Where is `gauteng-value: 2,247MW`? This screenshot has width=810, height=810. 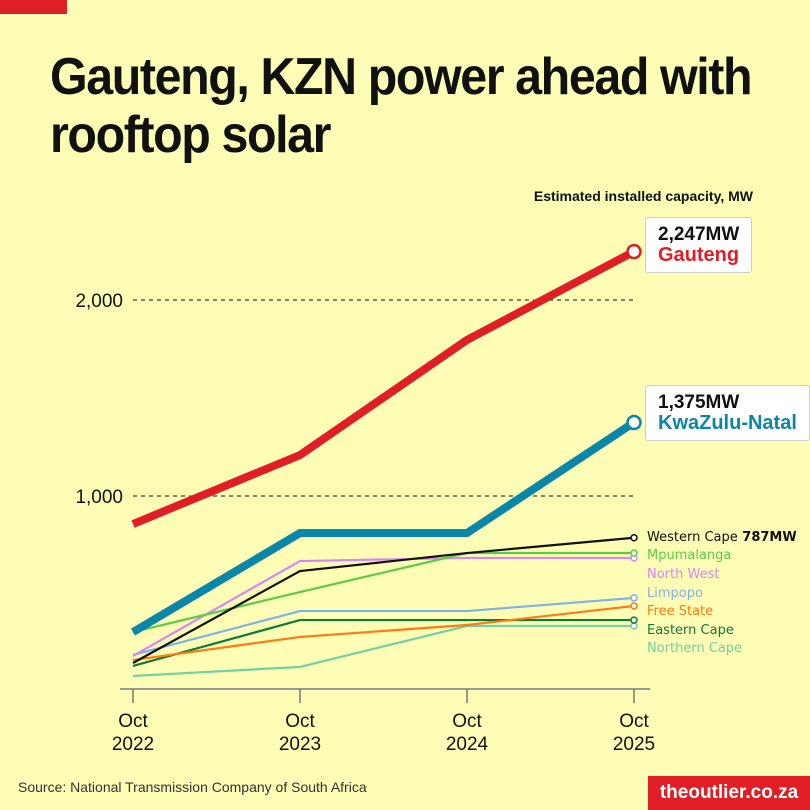
gauteng-value: 2,247MW is located at coordinates (699, 234).